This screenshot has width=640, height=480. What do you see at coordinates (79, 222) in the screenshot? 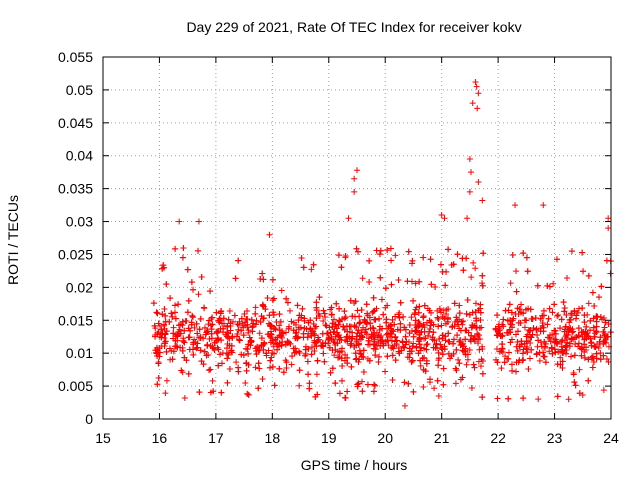
I see `y-tick-label: 0.03` at bounding box center [79, 222].